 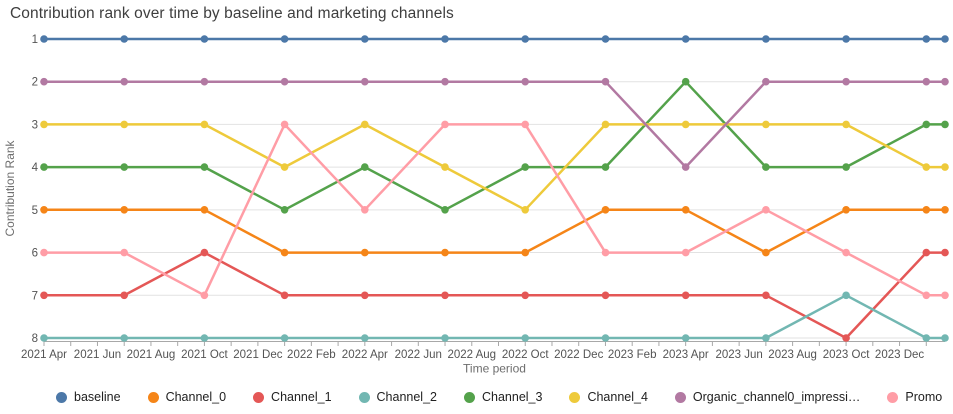 What do you see at coordinates (301, 397) in the screenshot?
I see `legend-label: Channel_1` at bounding box center [301, 397].